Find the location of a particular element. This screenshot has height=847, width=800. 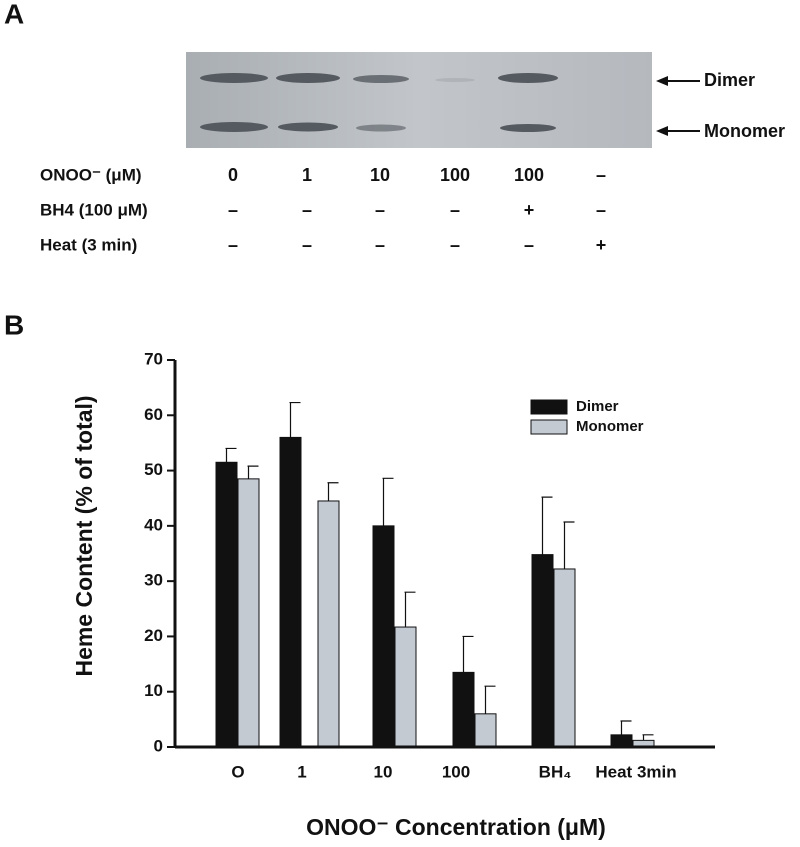

x-axis-label: ONOO⁻ Concentration (μM) is located at coordinates (456, 827).